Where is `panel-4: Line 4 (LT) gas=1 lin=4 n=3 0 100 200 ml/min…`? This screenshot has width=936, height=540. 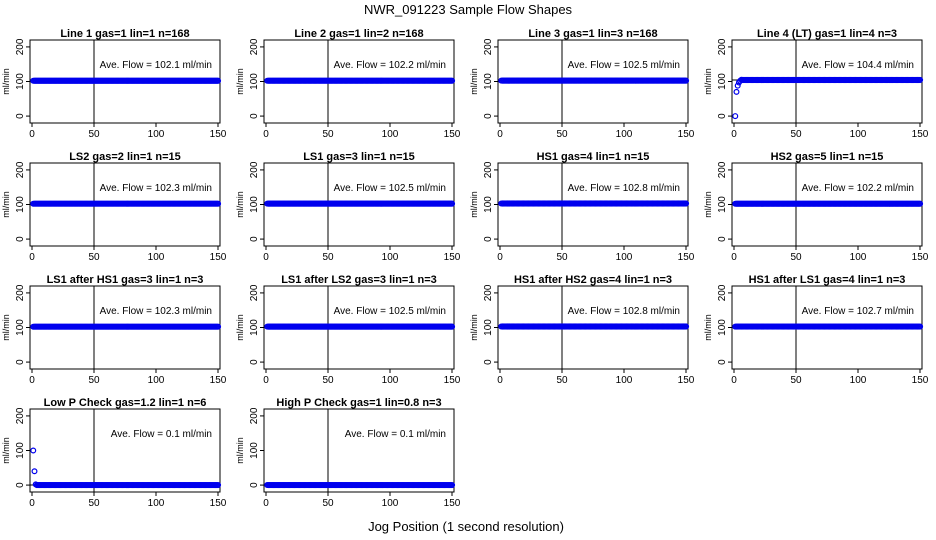 panel-4: Line 4 (LT) gas=1 lin=4 n=3 0 100 200 ml/min… is located at coordinates (816, 84).